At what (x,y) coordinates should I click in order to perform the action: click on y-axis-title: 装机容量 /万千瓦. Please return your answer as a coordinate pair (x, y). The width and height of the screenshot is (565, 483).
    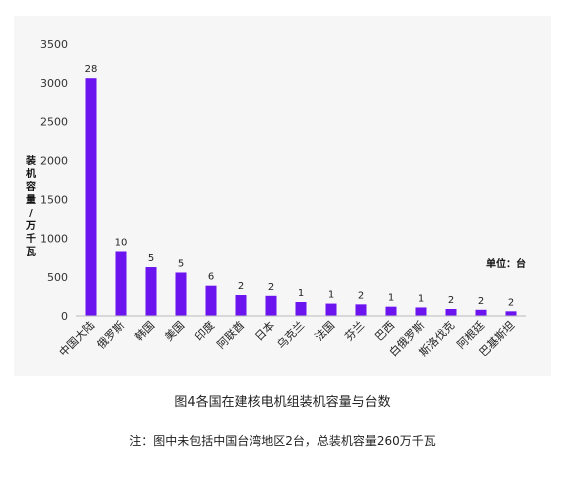
    Looking at the image, I should click on (30, 206).